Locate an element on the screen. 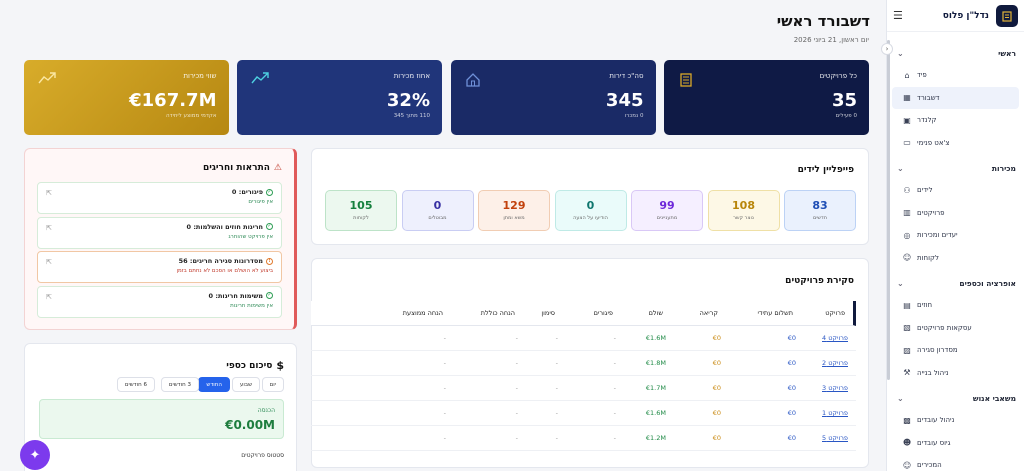 The width and height of the screenshot is (1024, 471). hamburger-icon: ☰ is located at coordinates (898, 15).